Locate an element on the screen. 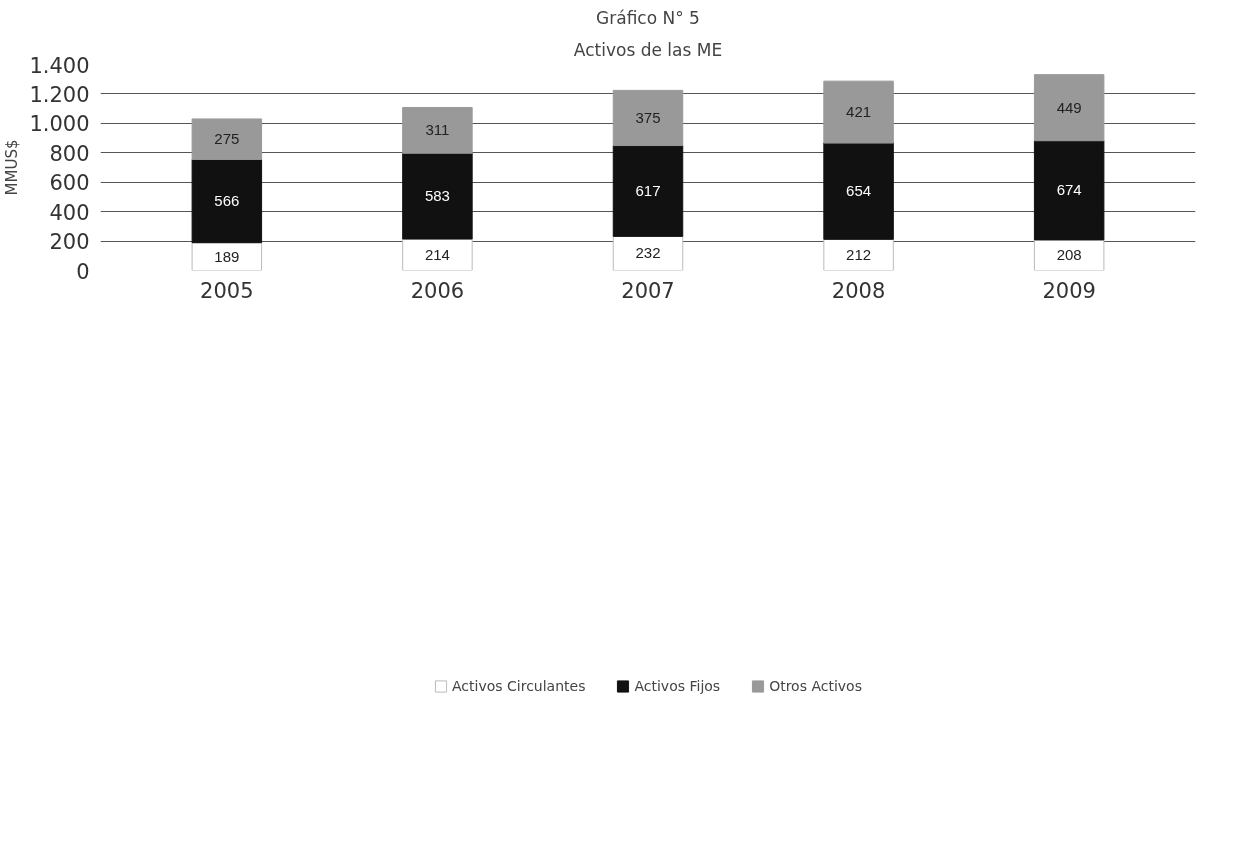 The height and width of the screenshot is (853, 1235). data-label: 375 is located at coordinates (648, 117).